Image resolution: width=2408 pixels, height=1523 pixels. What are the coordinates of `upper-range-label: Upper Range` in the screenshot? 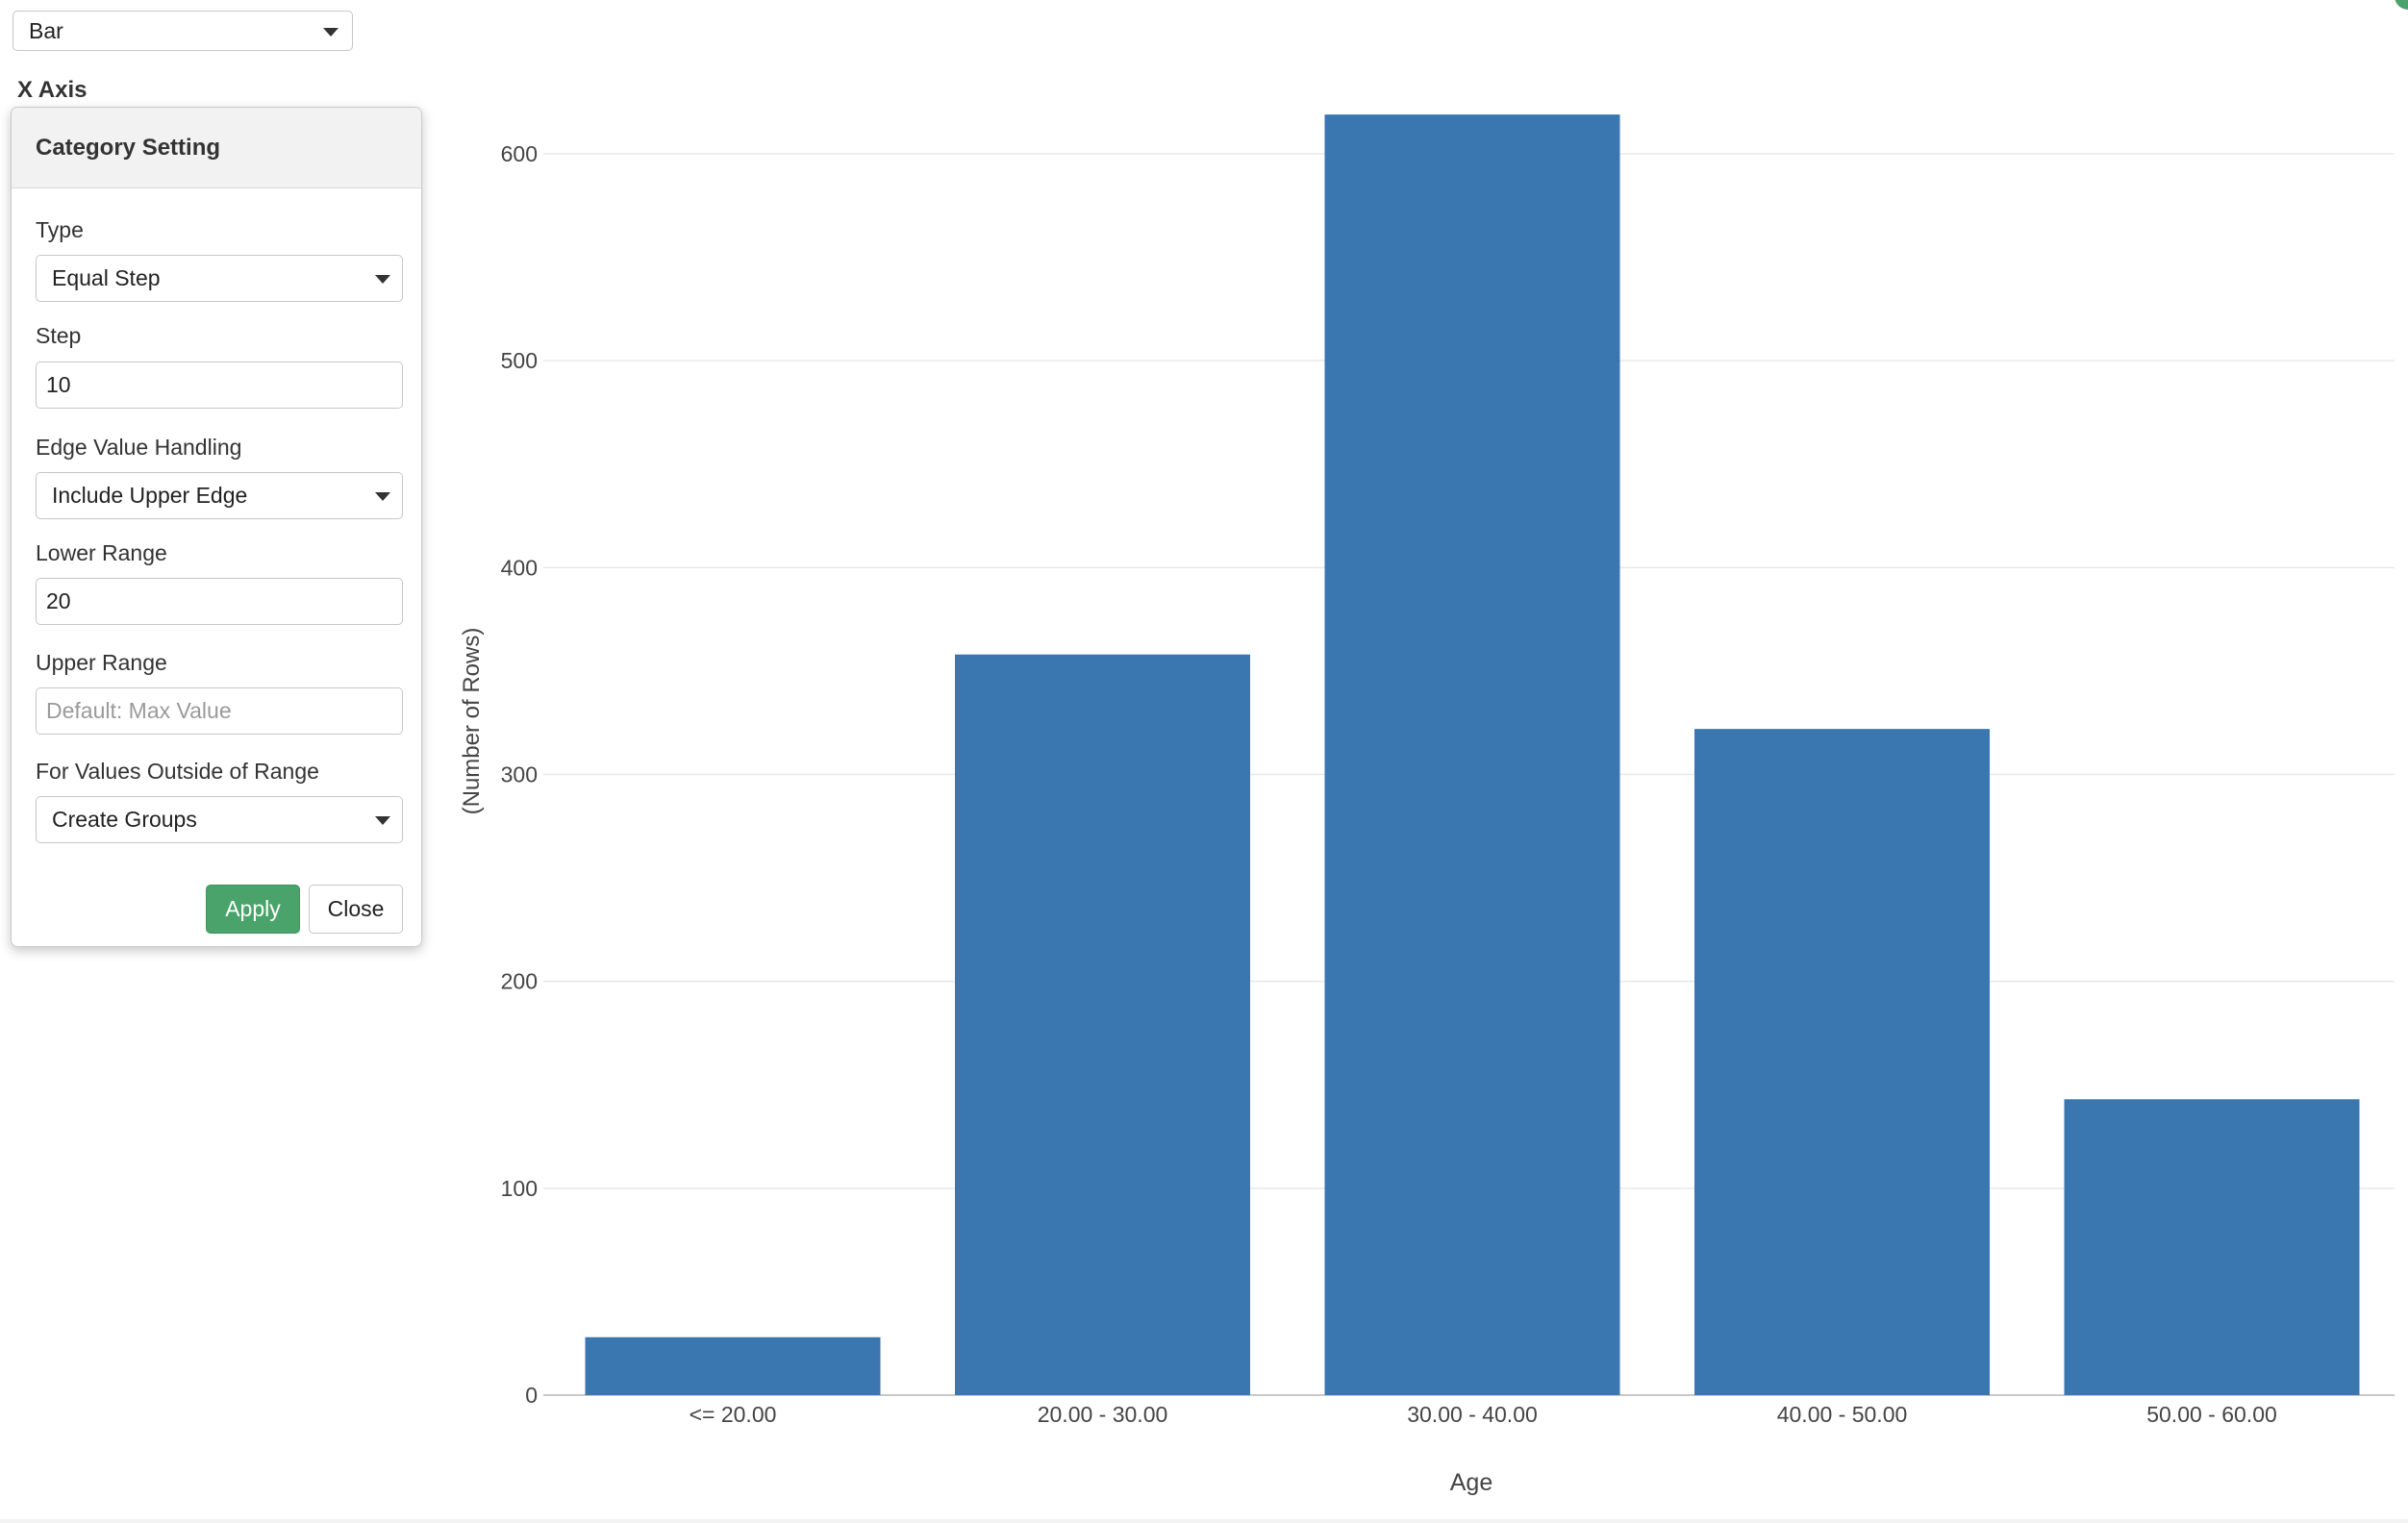 It's located at (101, 662).